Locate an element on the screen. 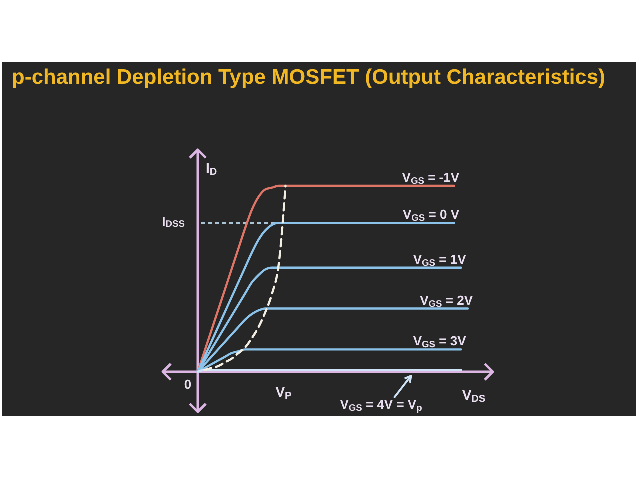  ref-line-label: IDSS is located at coordinates (173, 222).